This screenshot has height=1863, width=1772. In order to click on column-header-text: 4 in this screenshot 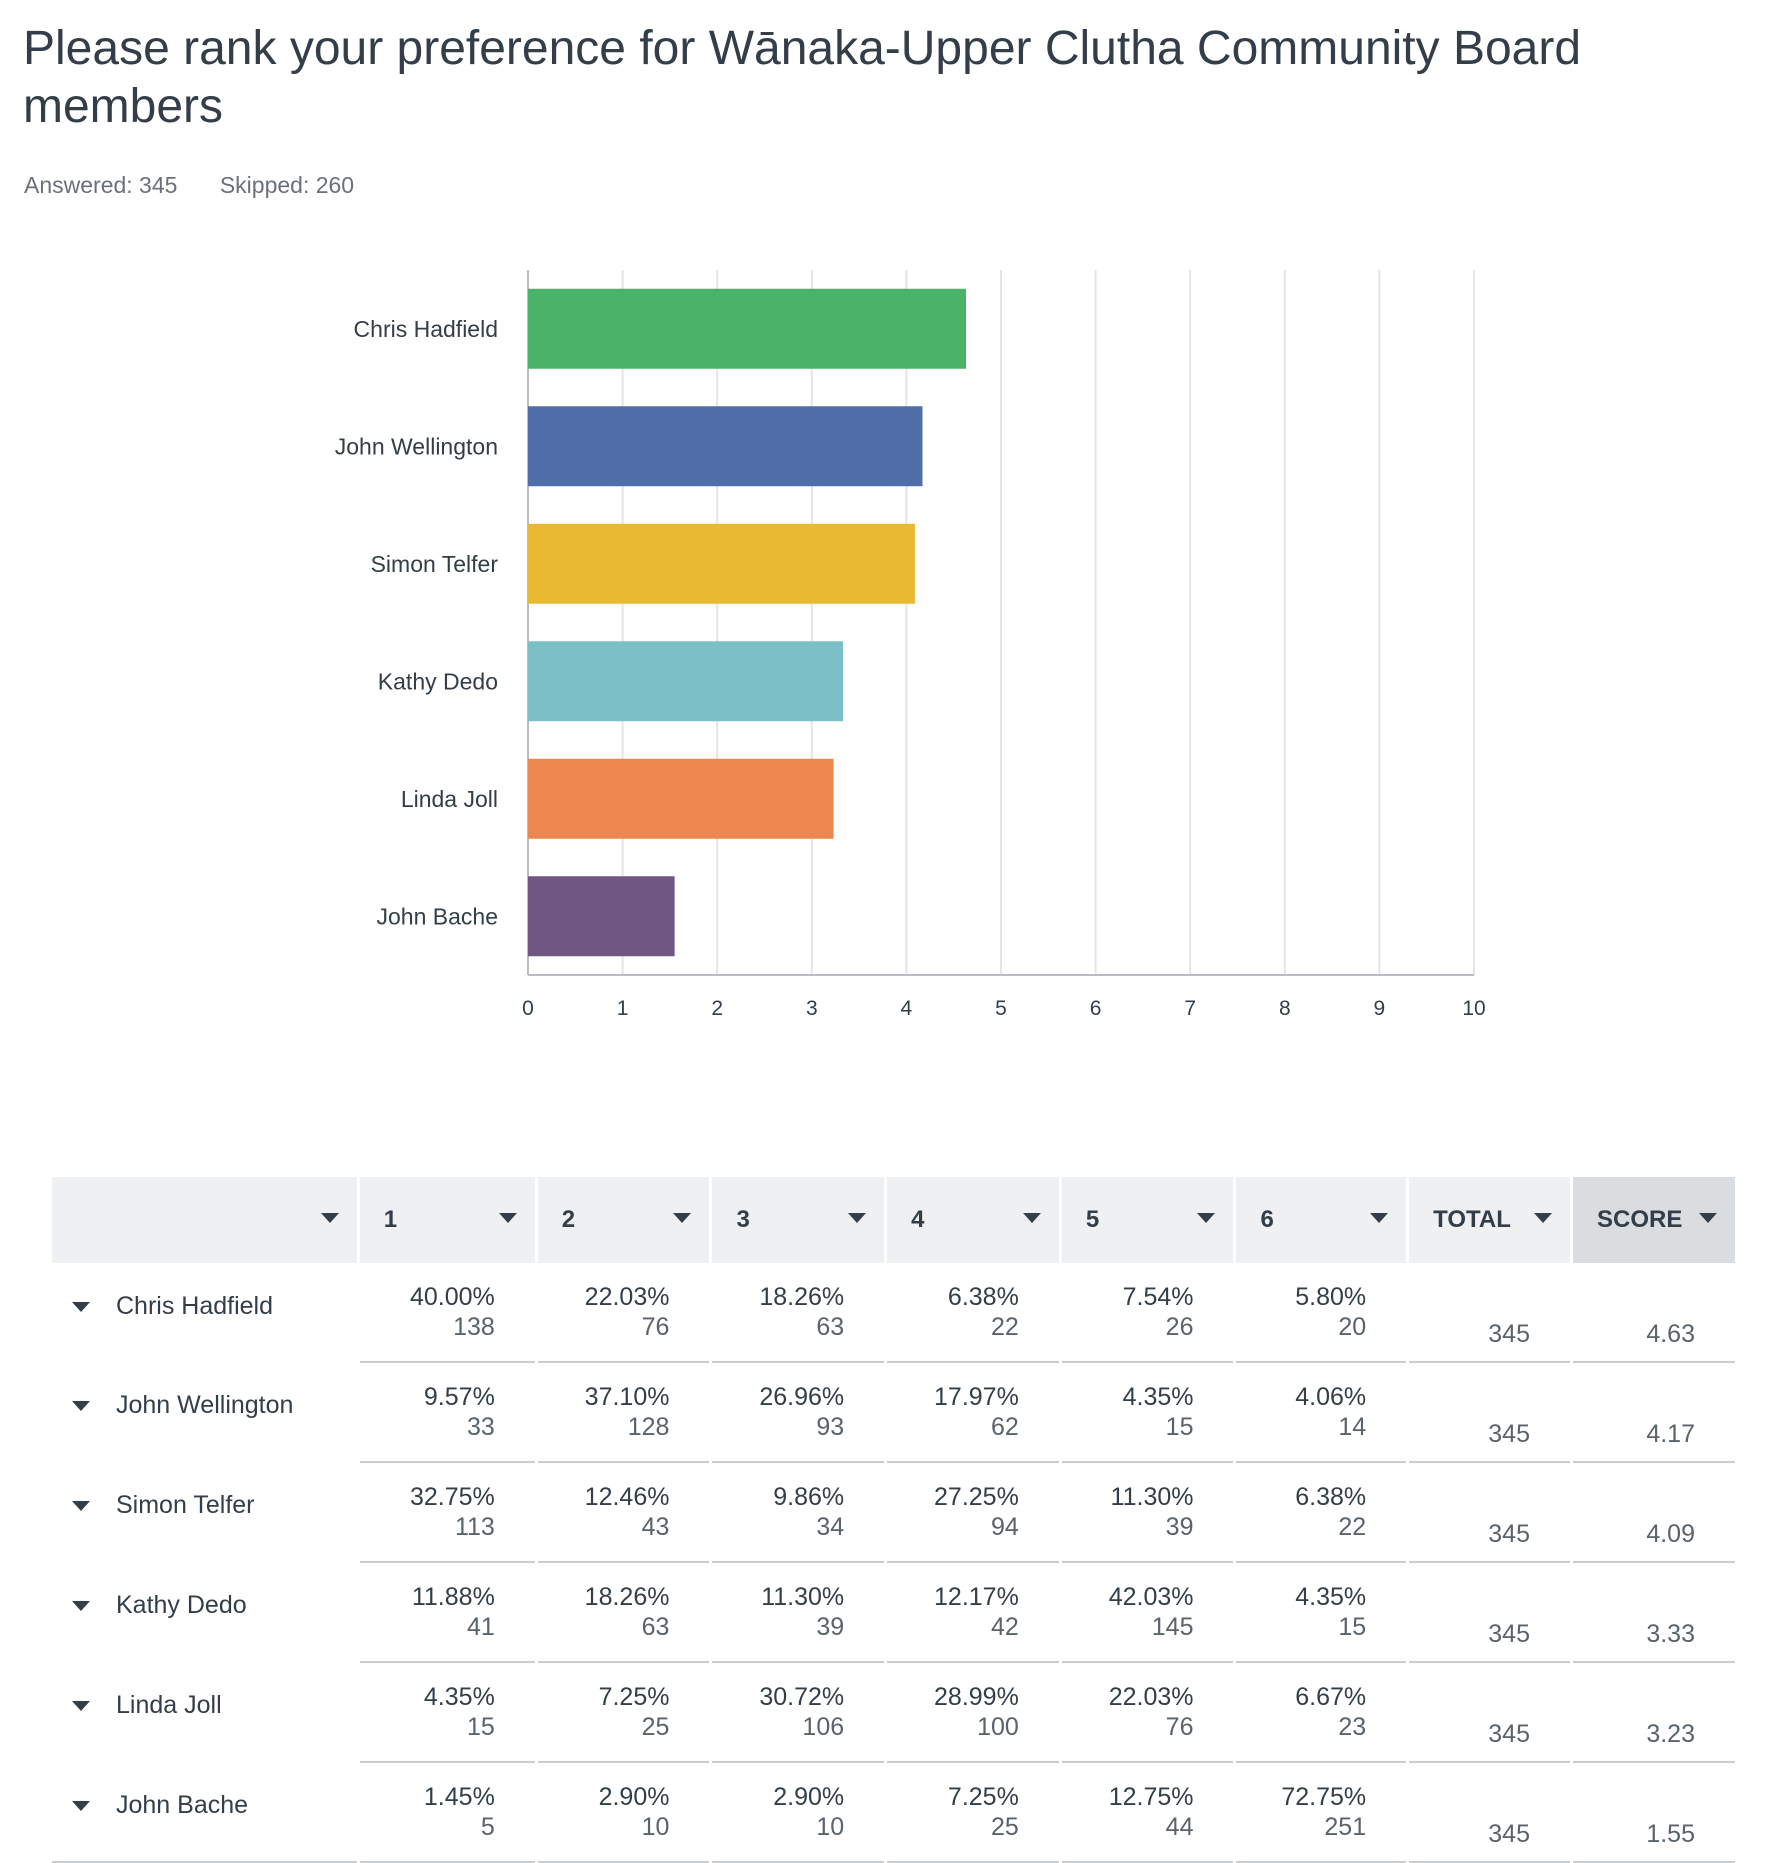, I will do `click(918, 1219)`.